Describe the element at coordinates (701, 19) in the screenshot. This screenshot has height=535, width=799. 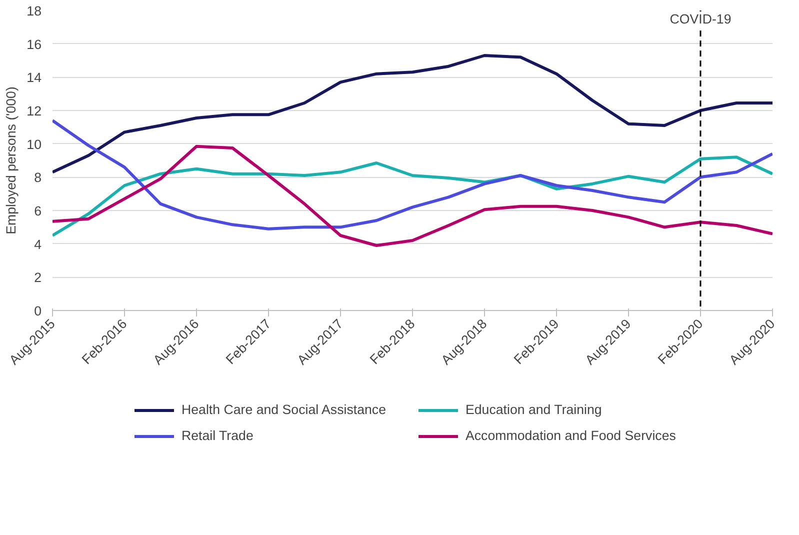
I see `ref-line-label: COVID-19` at that location.